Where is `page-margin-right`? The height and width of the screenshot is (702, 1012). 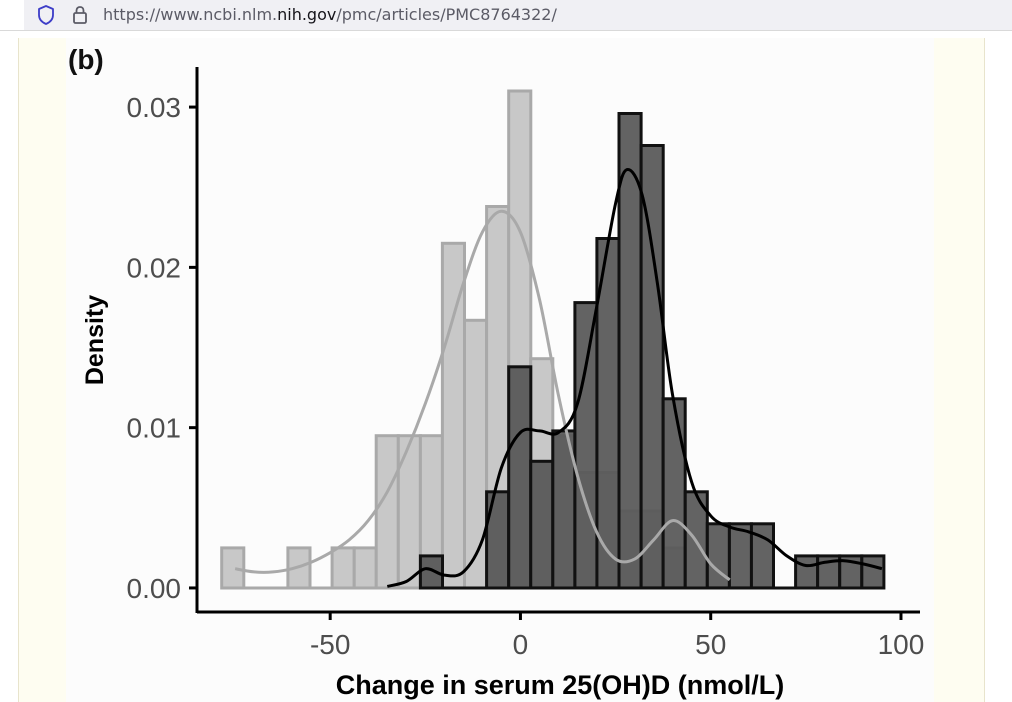
page-margin-right is located at coordinates (959, 370).